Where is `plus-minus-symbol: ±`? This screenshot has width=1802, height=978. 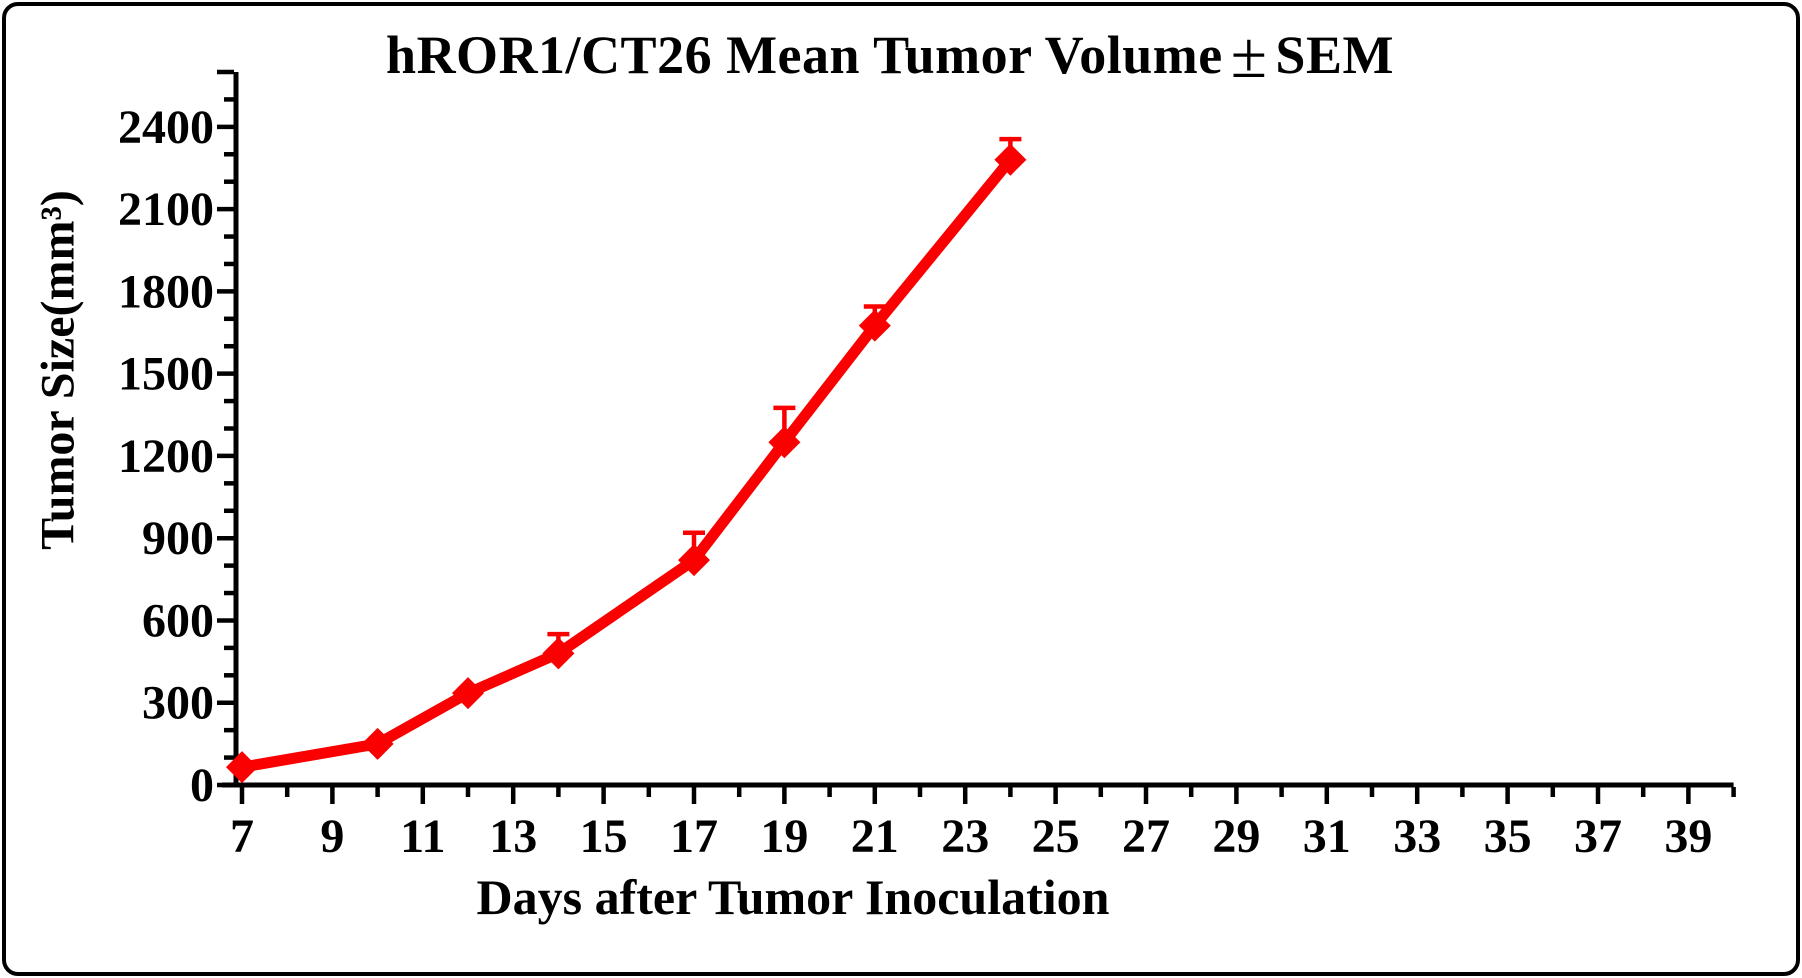
plus-minus-symbol: ± is located at coordinates (1249, 55).